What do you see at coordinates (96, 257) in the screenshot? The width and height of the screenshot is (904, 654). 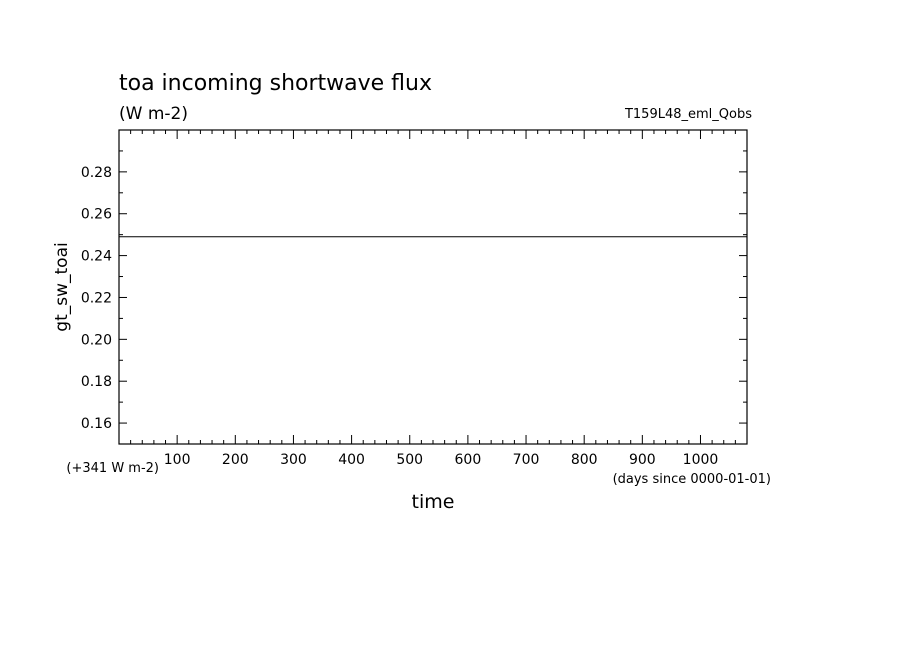 I see `y-tick-label: 0.24` at bounding box center [96, 257].